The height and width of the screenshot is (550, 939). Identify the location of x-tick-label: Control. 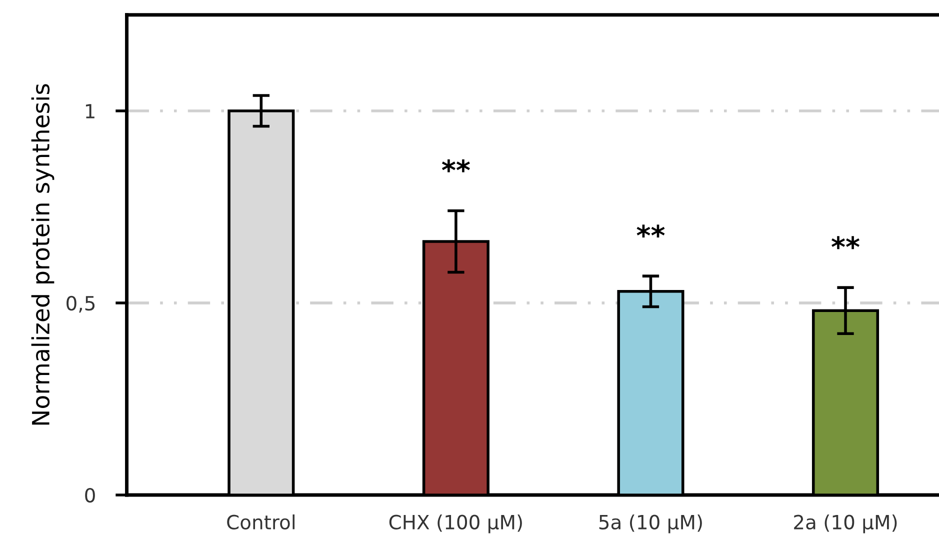
(260, 522).